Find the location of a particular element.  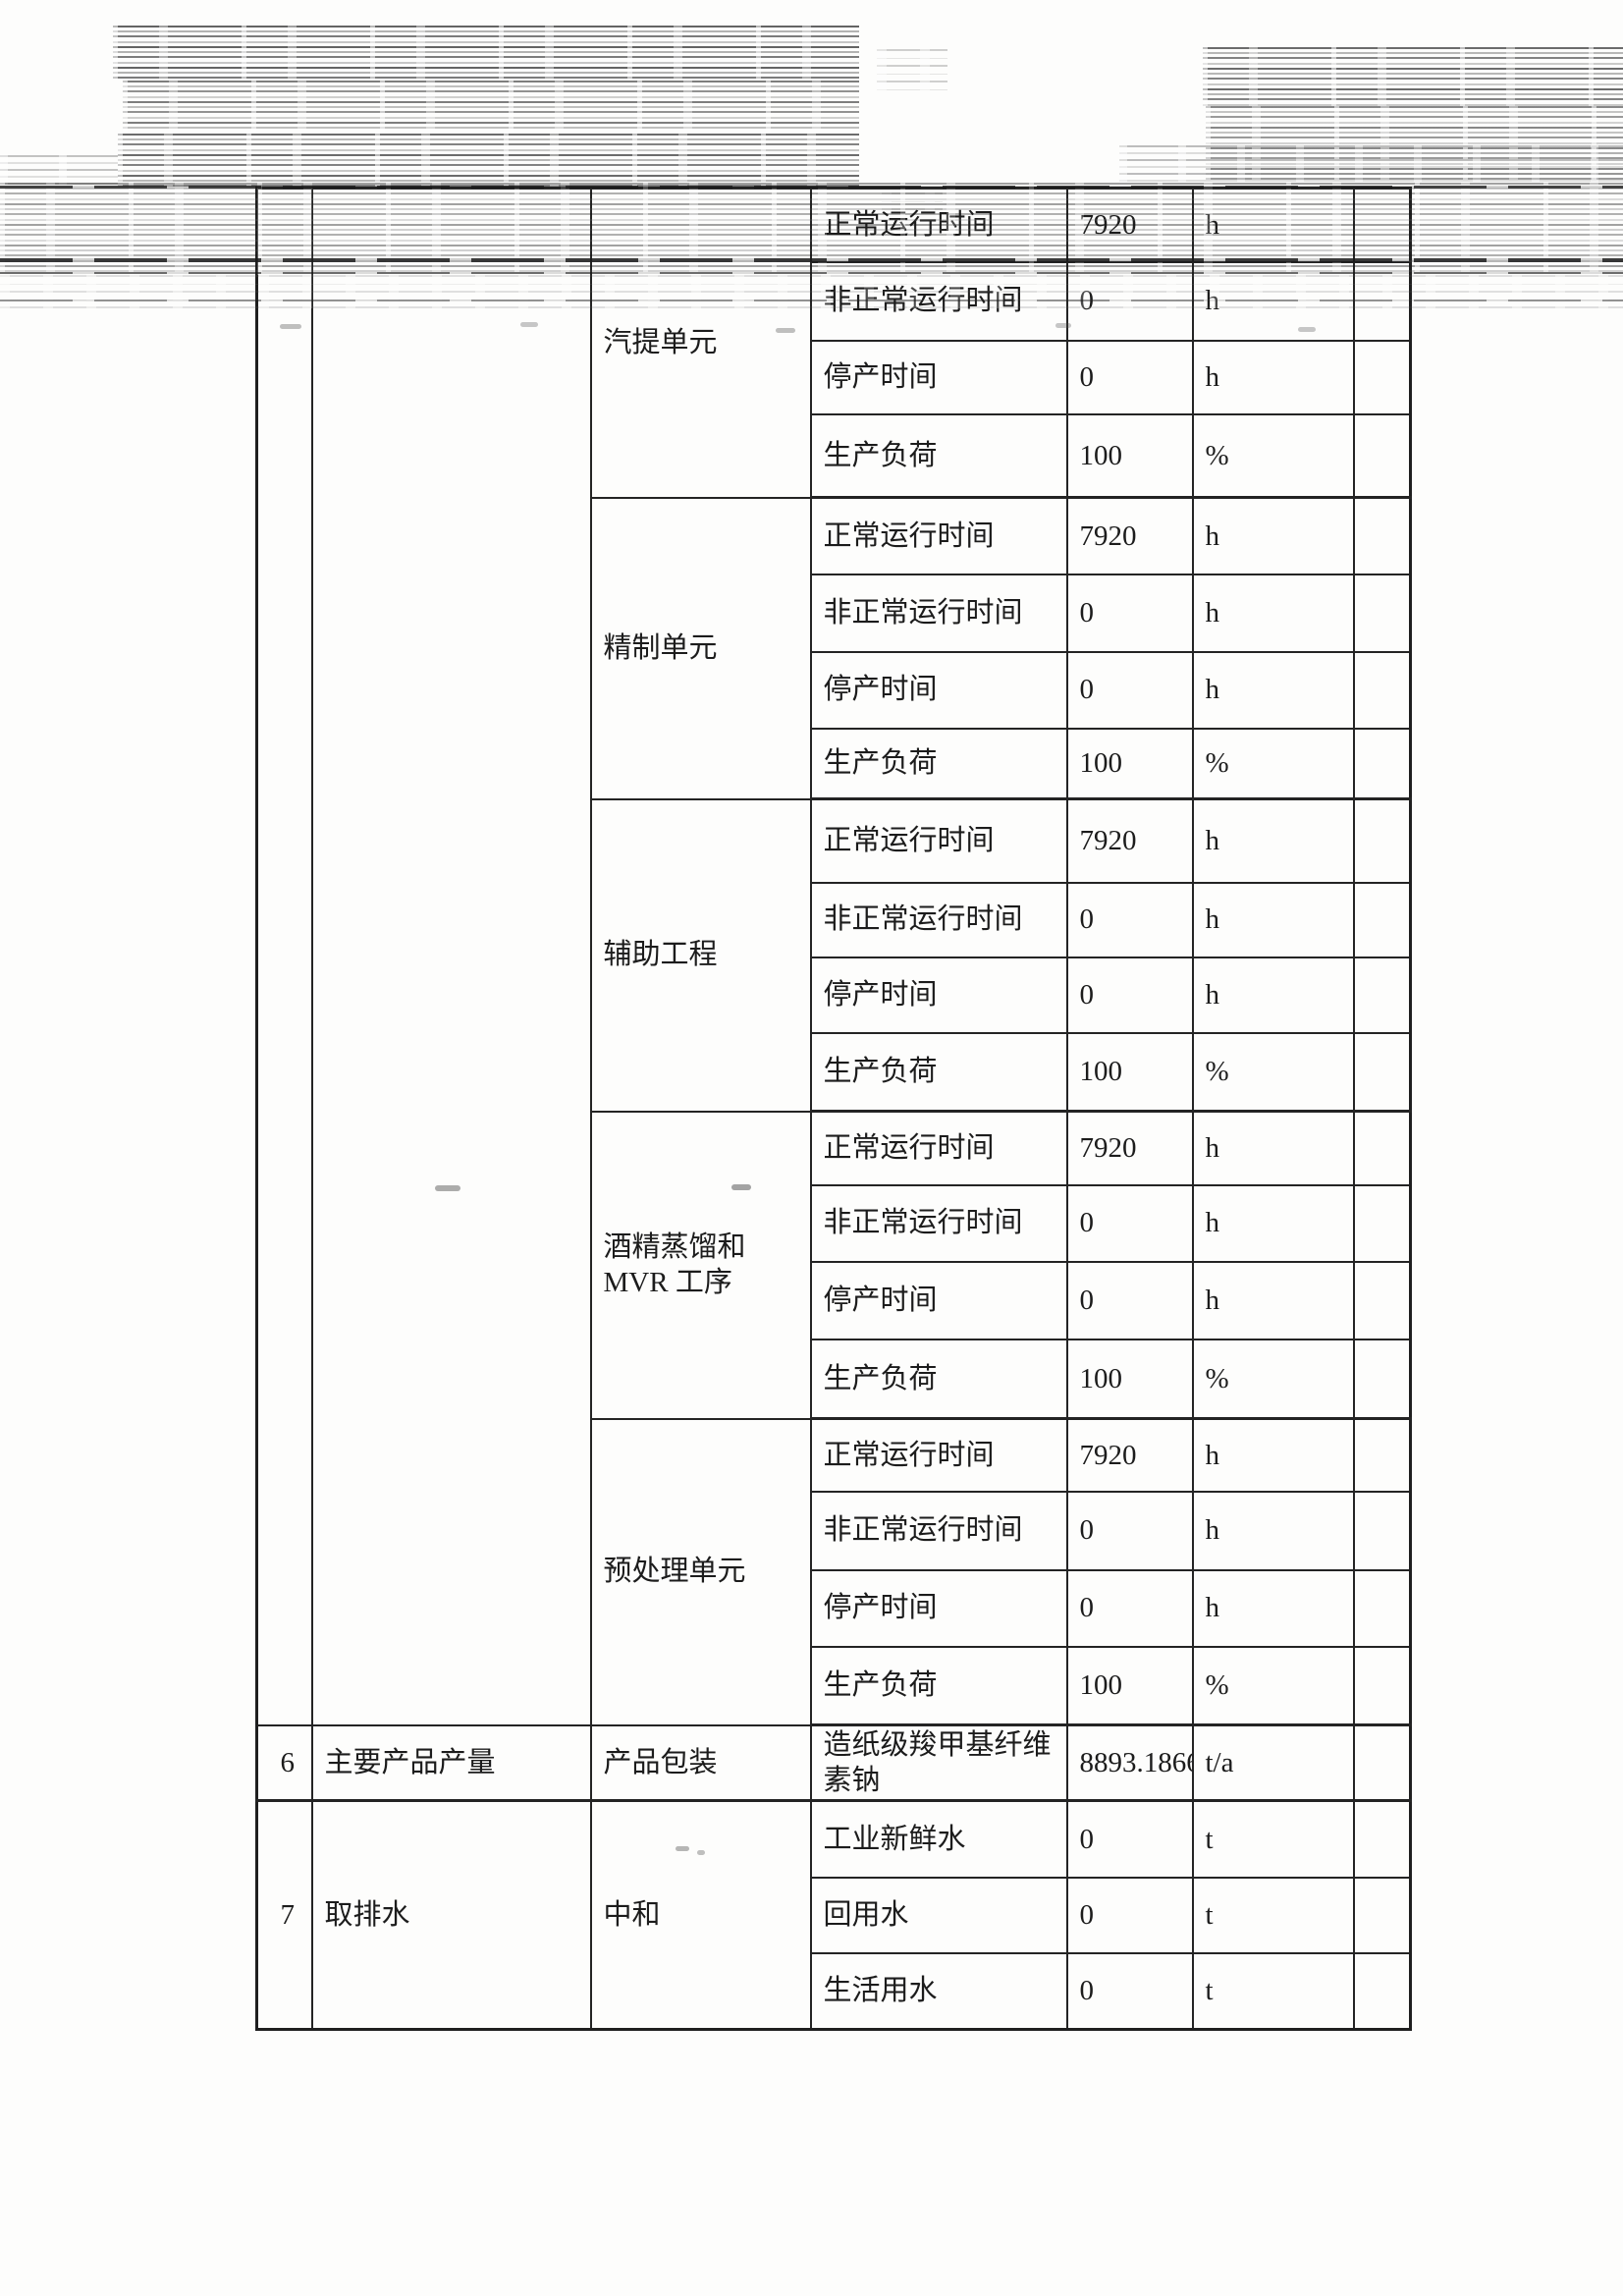

process-unit-cell: 辅助工程 is located at coordinates (700, 955).